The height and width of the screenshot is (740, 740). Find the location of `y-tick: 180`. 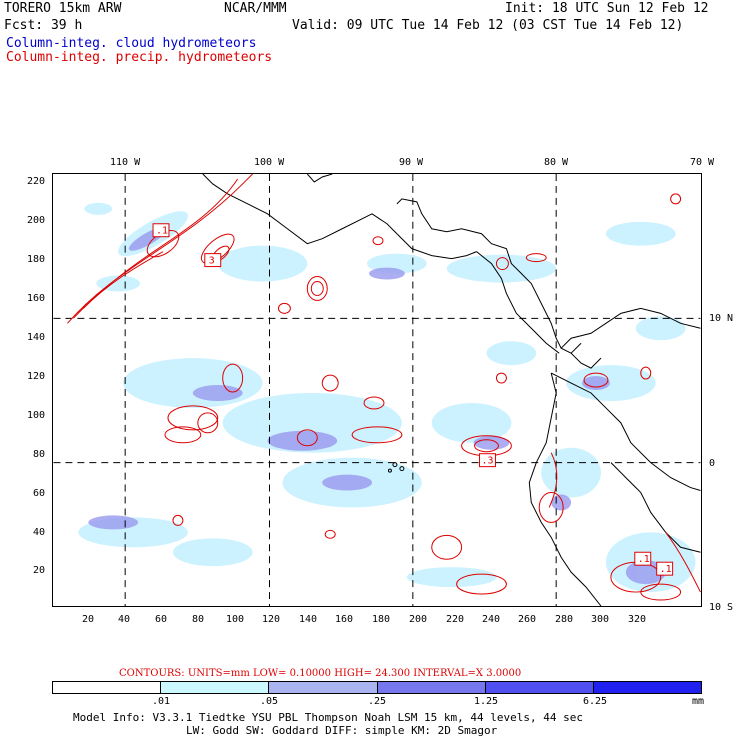

y-tick: 180 is located at coordinates (36, 259).